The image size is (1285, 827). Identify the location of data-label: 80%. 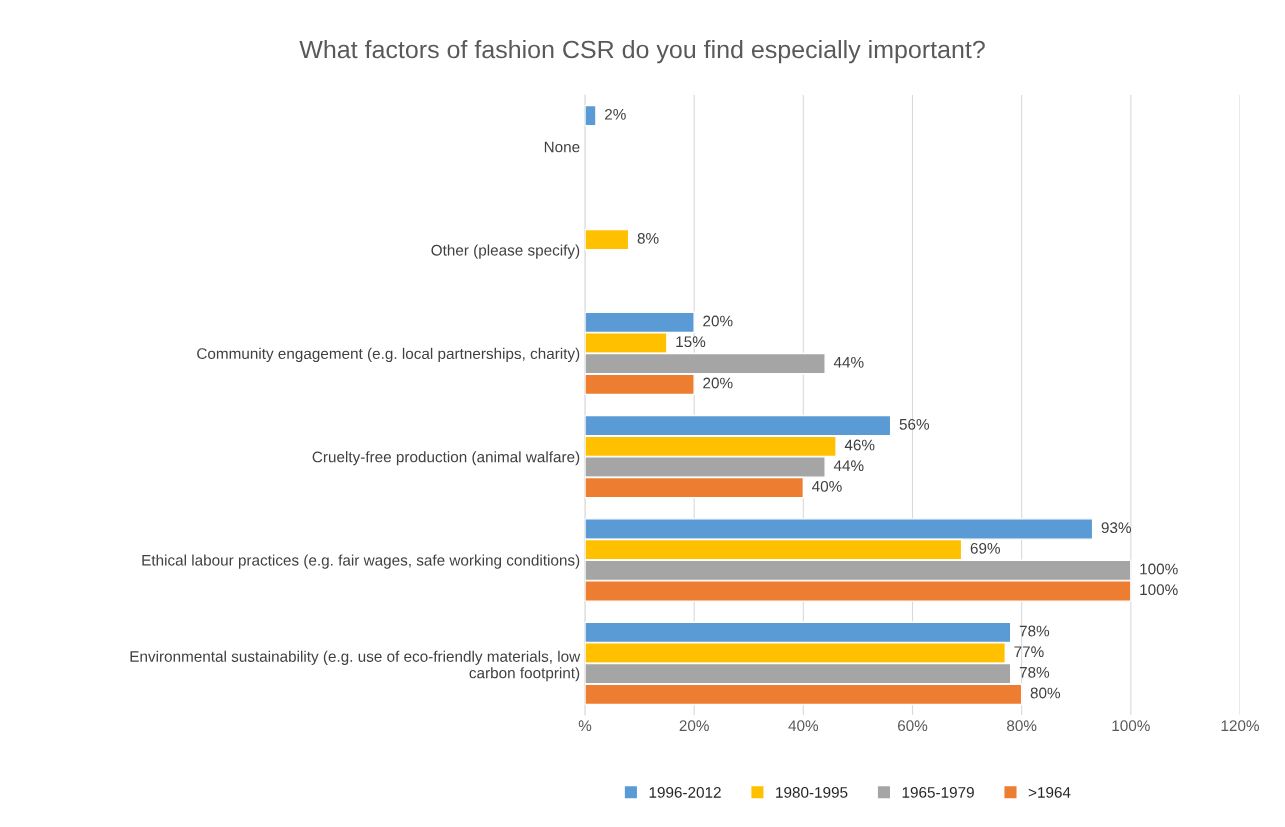
(1045, 693).